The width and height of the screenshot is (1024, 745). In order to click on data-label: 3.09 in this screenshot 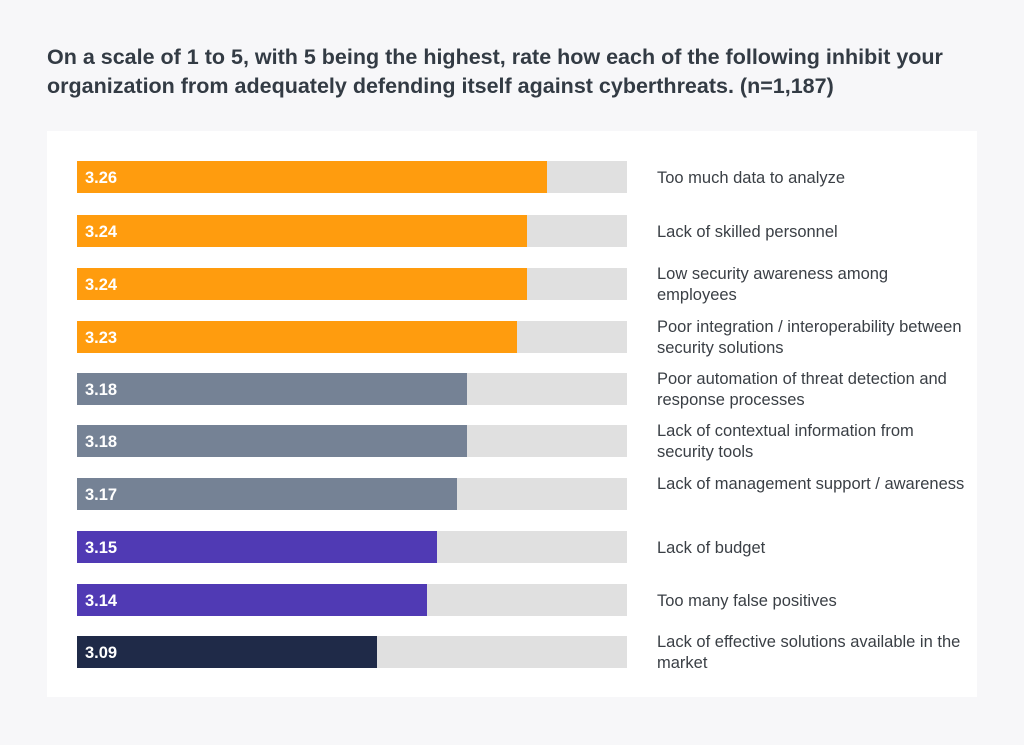, I will do `click(101, 653)`.